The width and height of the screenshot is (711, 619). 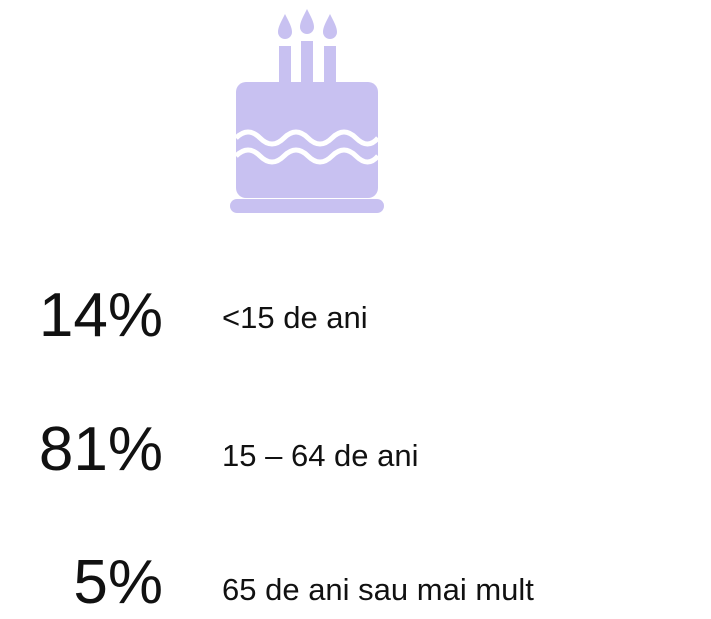 I want to click on percent: 81%, so click(x=100, y=449).